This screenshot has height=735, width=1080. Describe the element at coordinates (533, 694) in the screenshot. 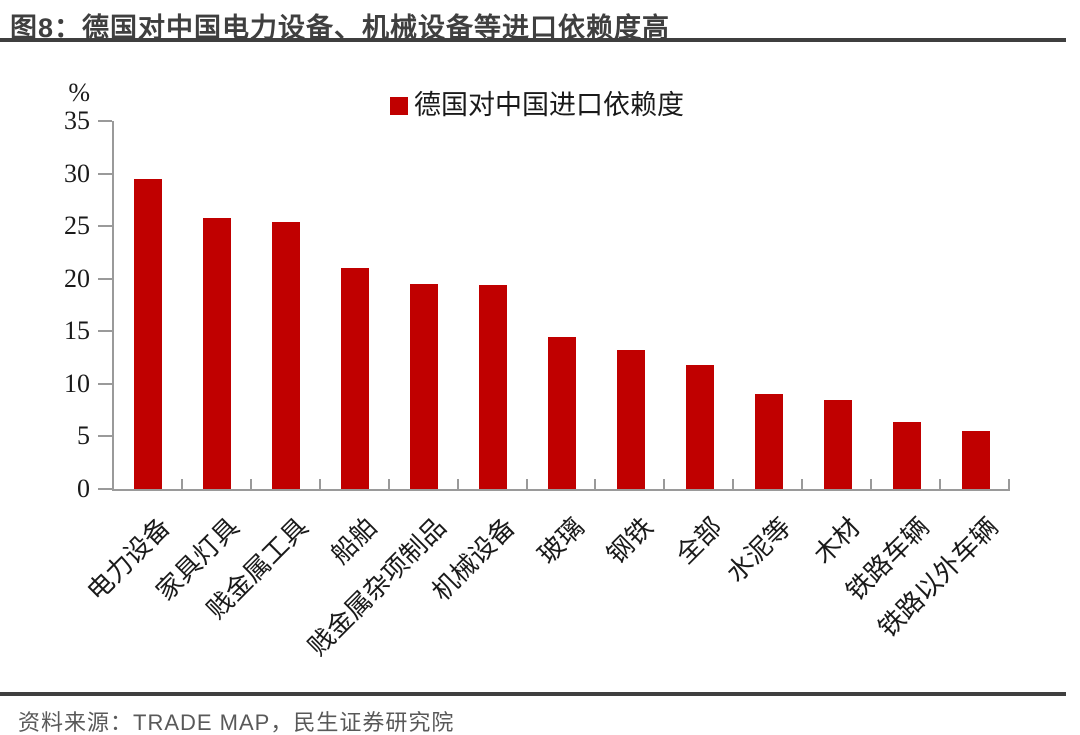

I see `footer-divider` at that location.